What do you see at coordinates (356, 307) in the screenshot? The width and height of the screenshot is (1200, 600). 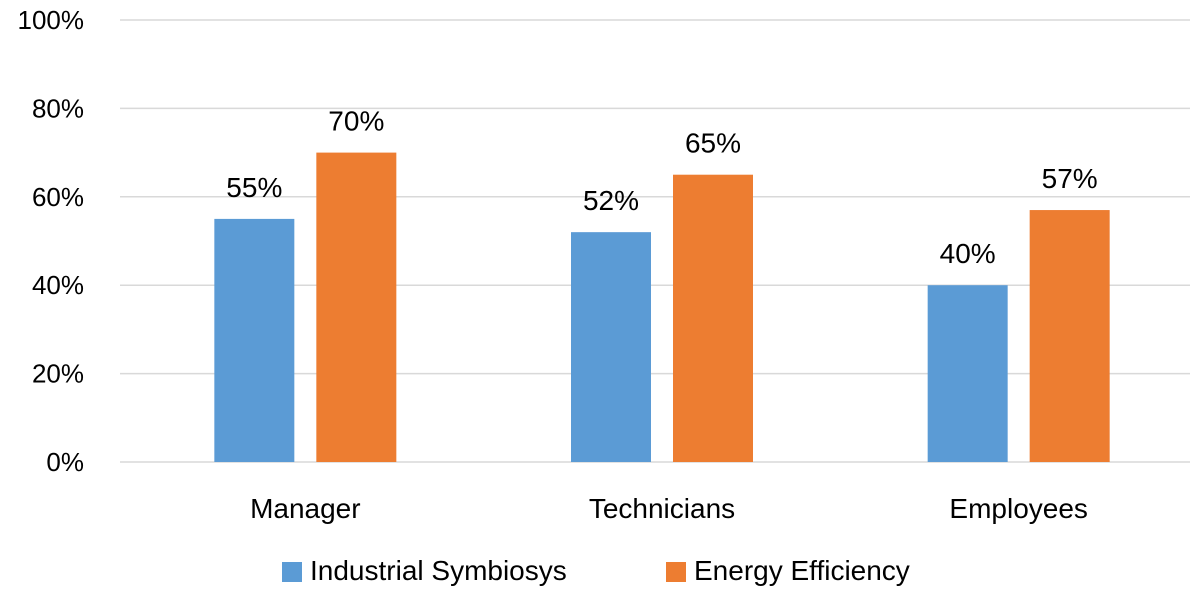 I see `bar-energy-efficiency-manager` at bounding box center [356, 307].